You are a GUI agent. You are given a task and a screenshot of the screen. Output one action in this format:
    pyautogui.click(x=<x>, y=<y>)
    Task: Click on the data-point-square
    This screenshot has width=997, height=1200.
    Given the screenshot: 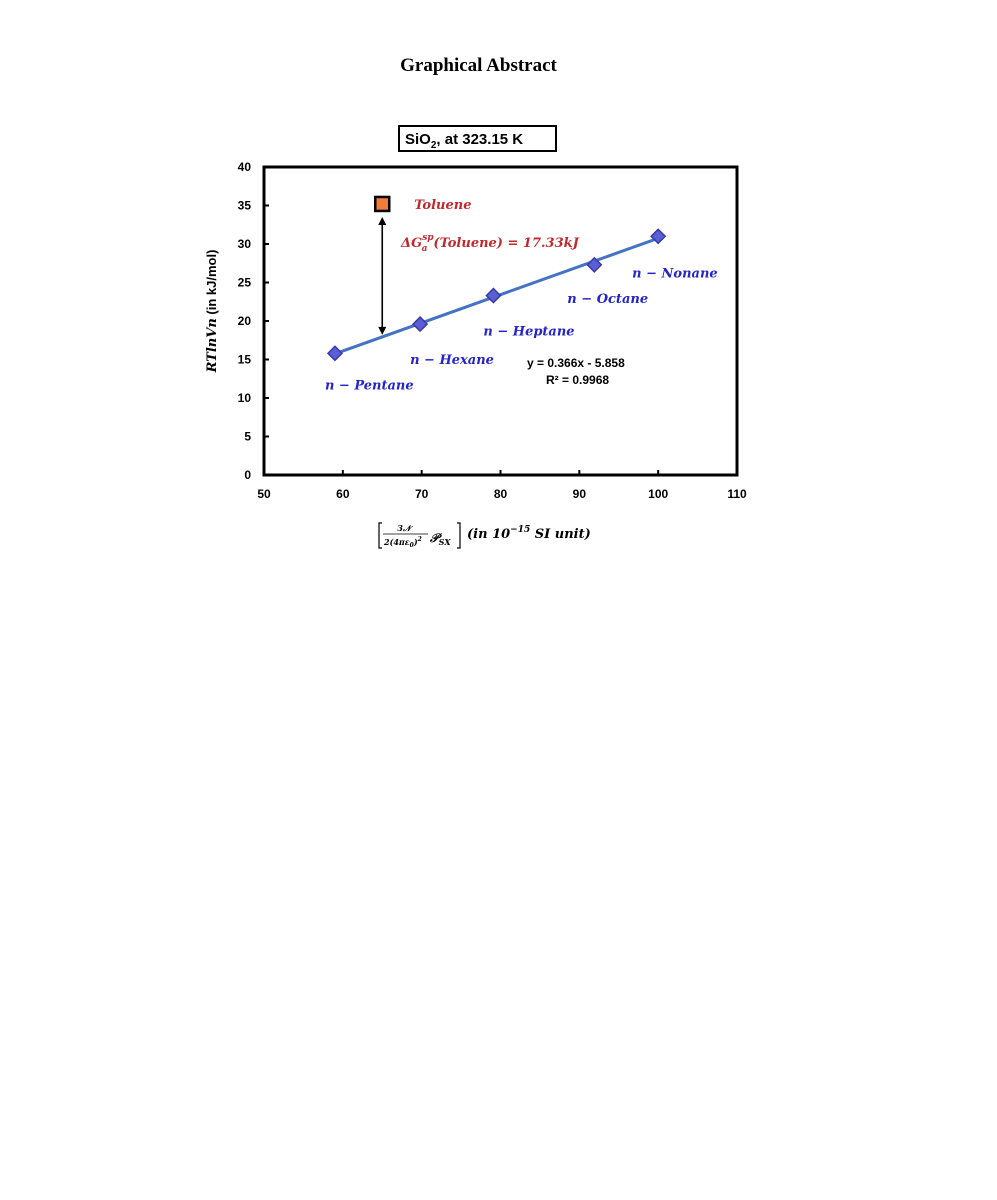 What is the action you would take?
    pyautogui.click(x=382, y=204)
    